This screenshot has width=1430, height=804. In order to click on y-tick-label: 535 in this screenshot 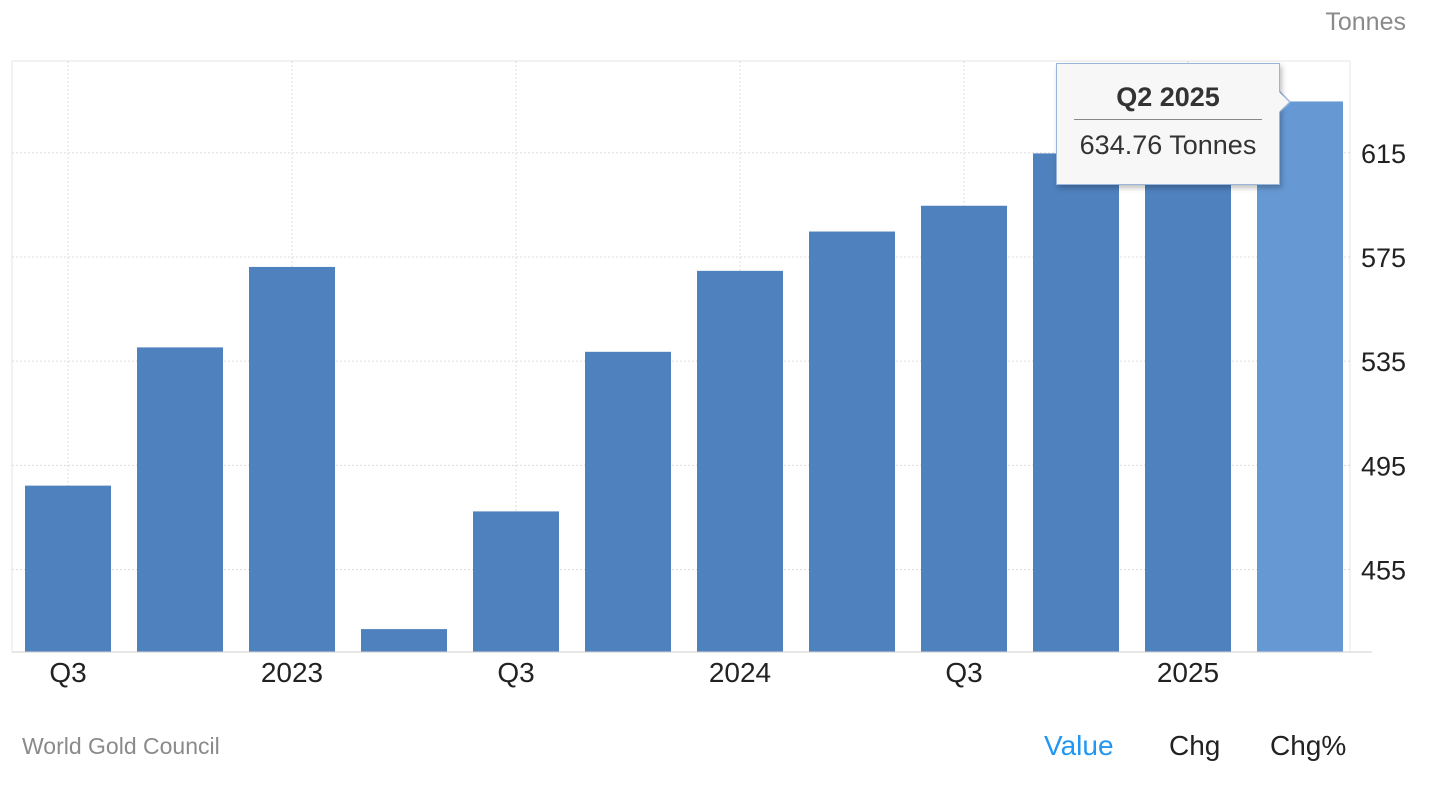, I will do `click(1383, 362)`.